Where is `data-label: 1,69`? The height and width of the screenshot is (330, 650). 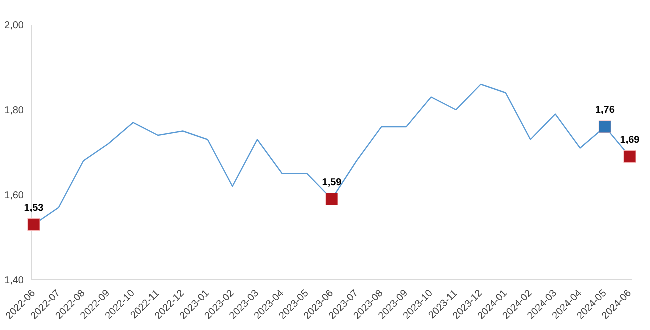 data-label: 1,69 is located at coordinates (630, 140).